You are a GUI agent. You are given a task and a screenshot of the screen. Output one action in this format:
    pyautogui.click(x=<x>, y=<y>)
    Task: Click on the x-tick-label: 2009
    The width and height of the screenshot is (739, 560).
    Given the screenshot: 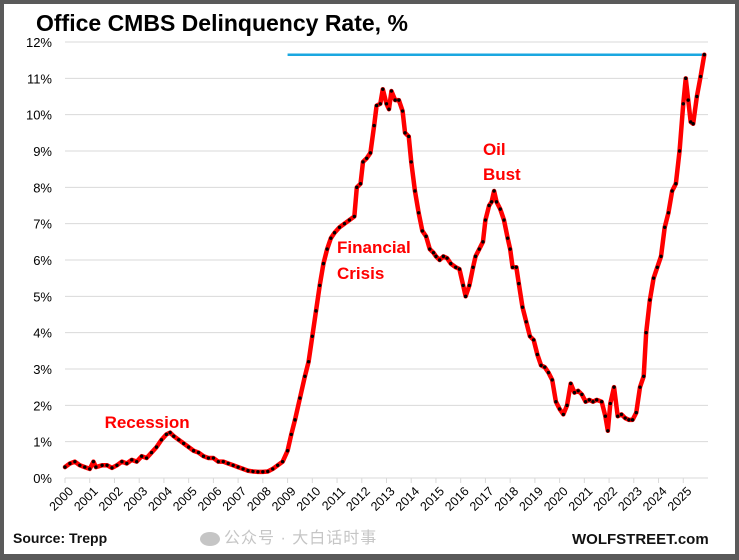 What is the action you would take?
    pyautogui.click(x=284, y=499)
    